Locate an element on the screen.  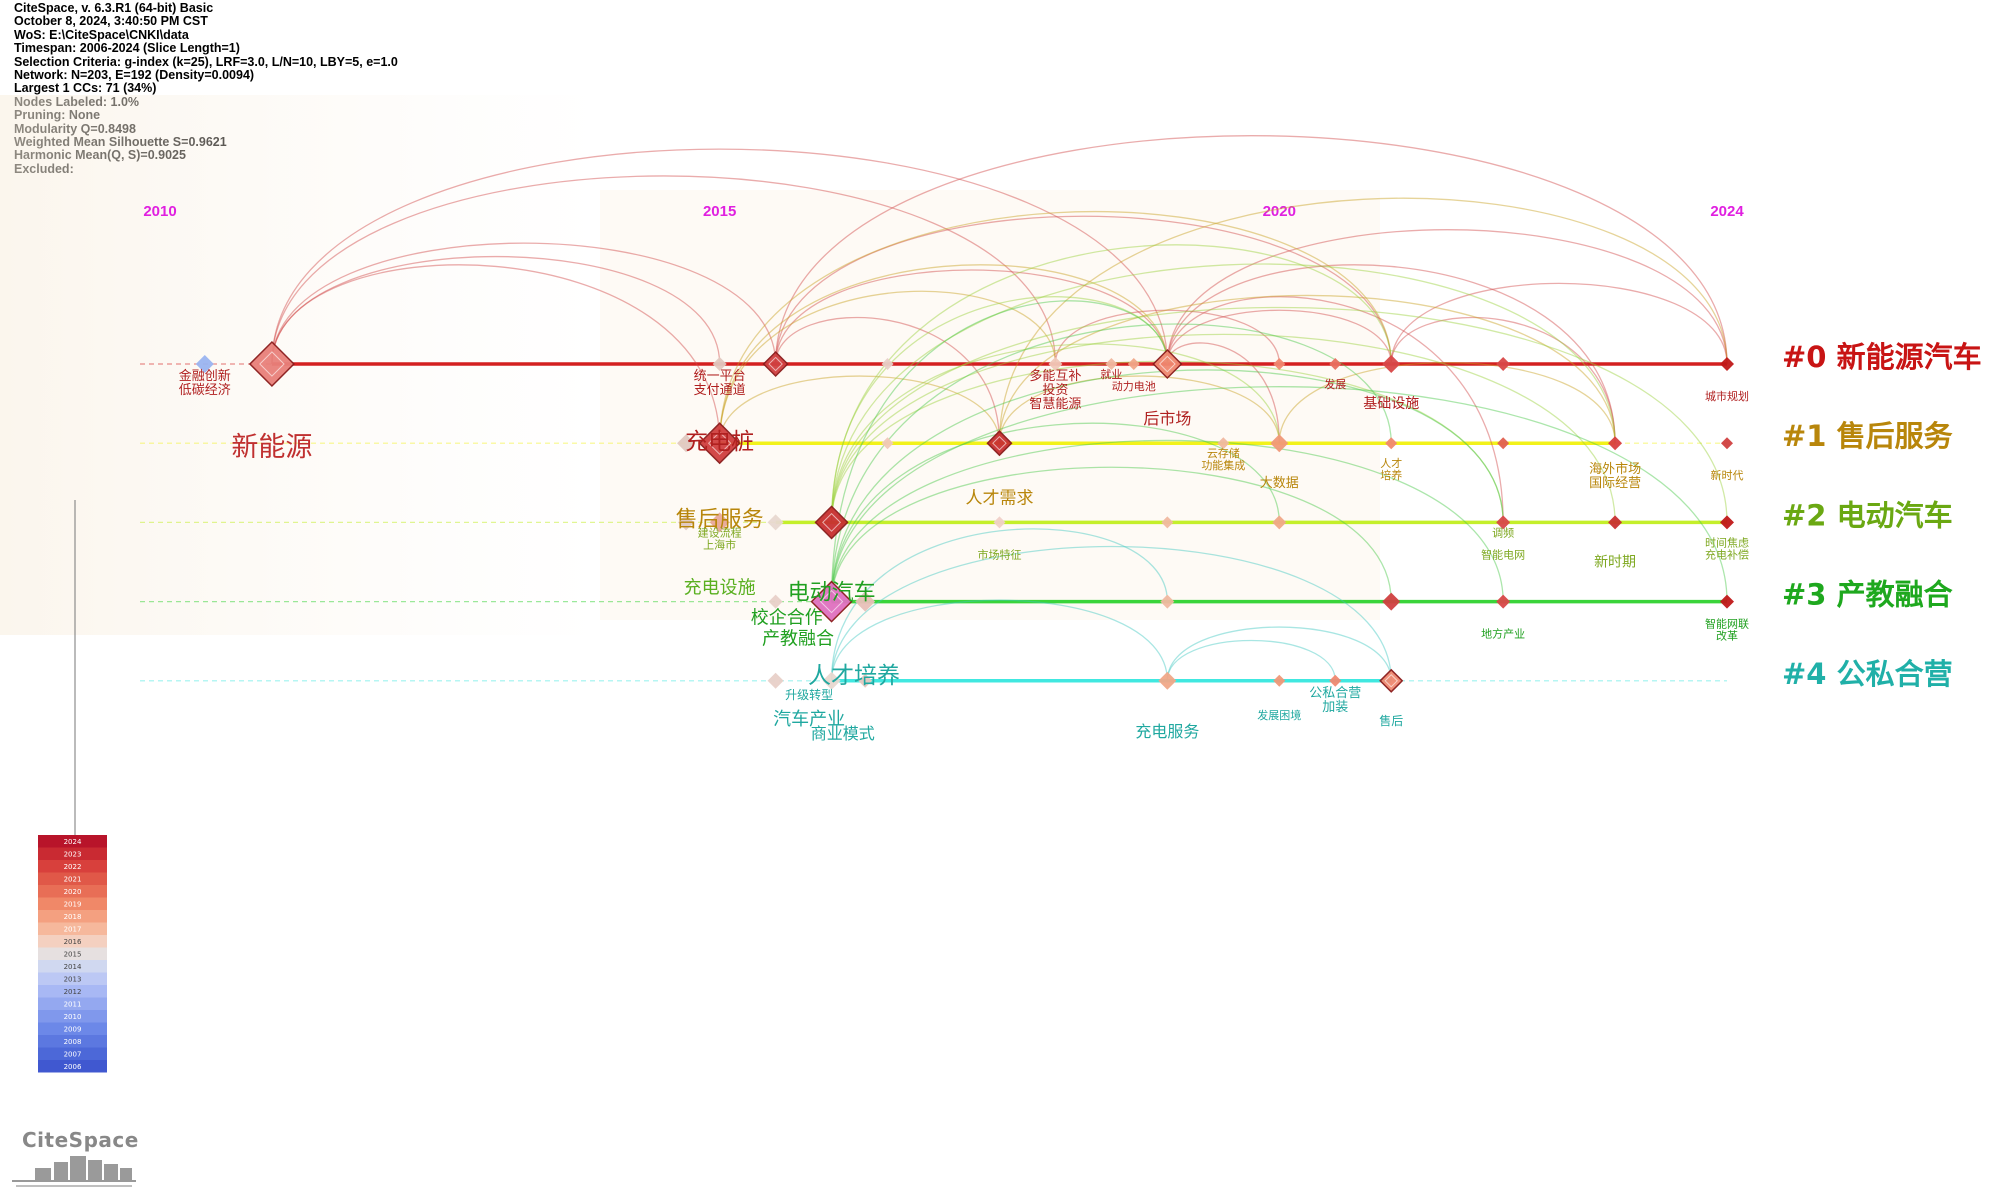
year-tick-label: 2015 is located at coordinates (719, 211).